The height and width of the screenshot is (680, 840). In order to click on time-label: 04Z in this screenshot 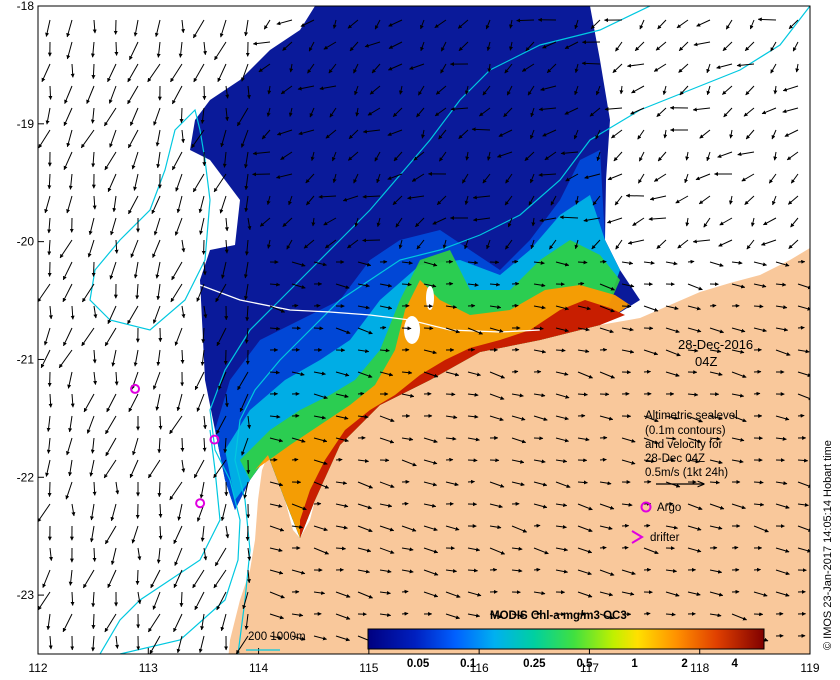, I will do `click(706, 361)`.